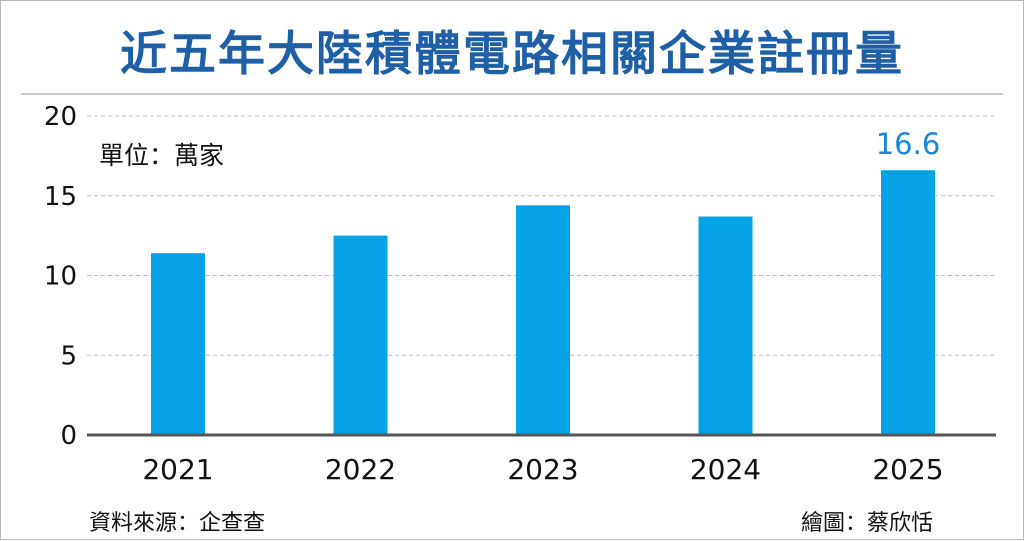 The height and width of the screenshot is (541, 1024). What do you see at coordinates (60, 197) in the screenshot?
I see `y-tick-label: 15` at bounding box center [60, 197].